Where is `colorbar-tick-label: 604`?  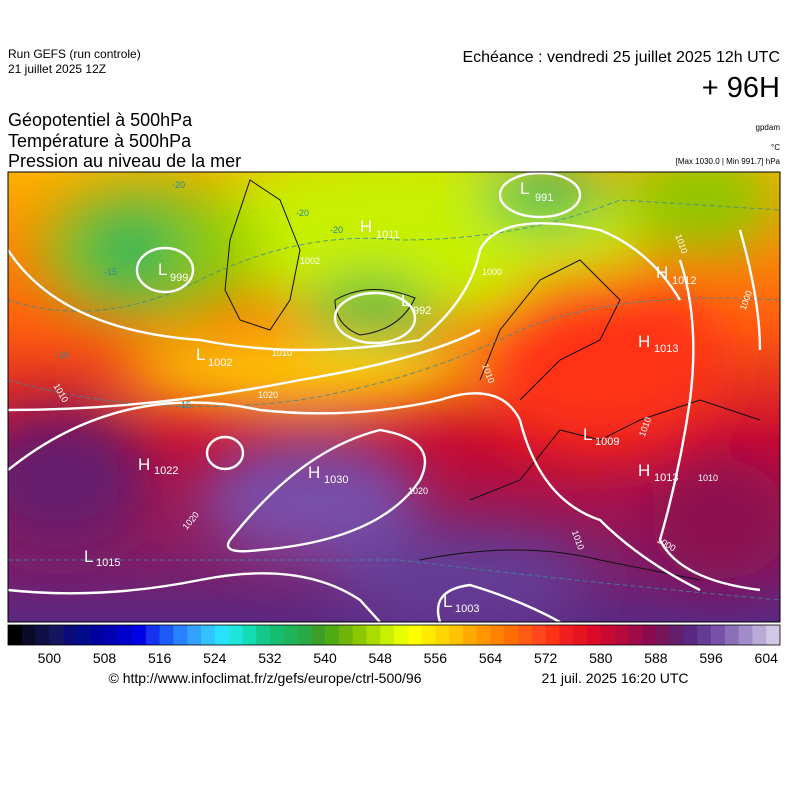
colorbar-tick-label: 604 is located at coordinates (767, 658).